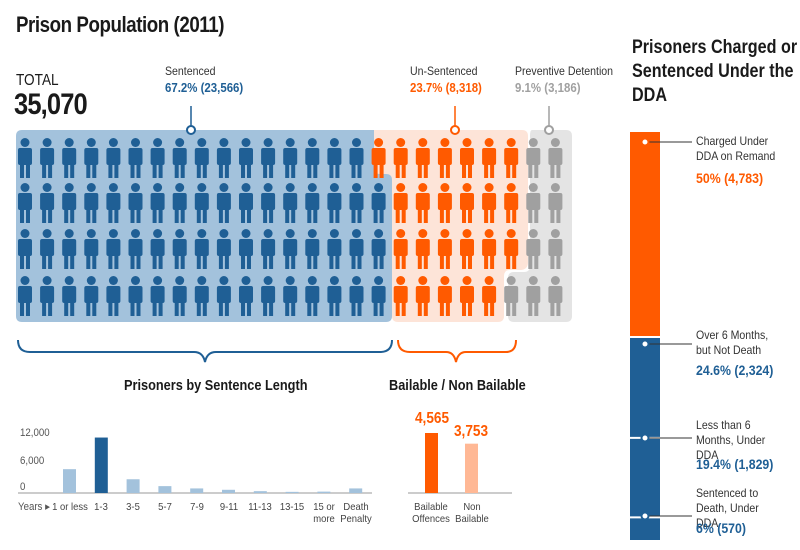 The image size is (800, 550). Describe the element at coordinates (540, 226) in the screenshot. I see `preventive-region` at that location.